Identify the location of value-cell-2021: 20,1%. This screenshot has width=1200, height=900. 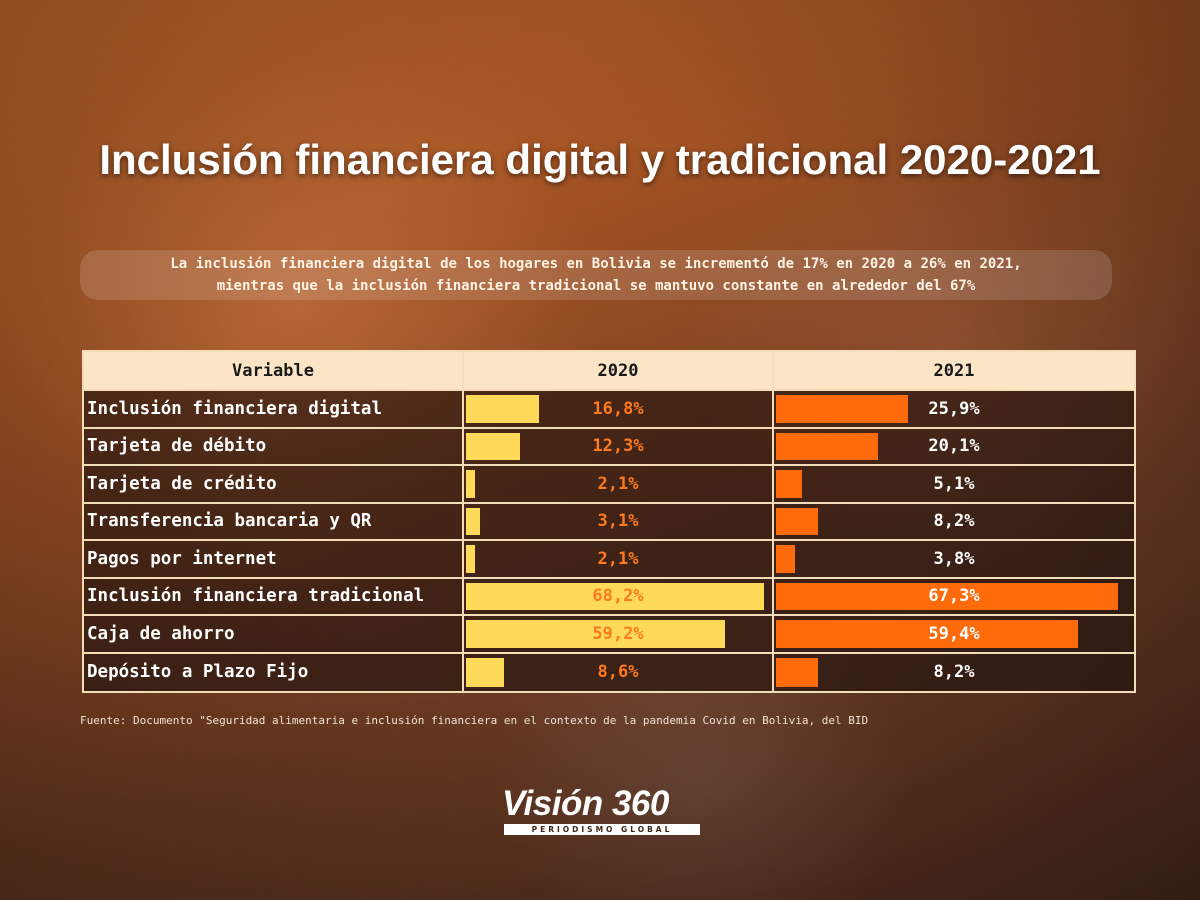
(954, 447).